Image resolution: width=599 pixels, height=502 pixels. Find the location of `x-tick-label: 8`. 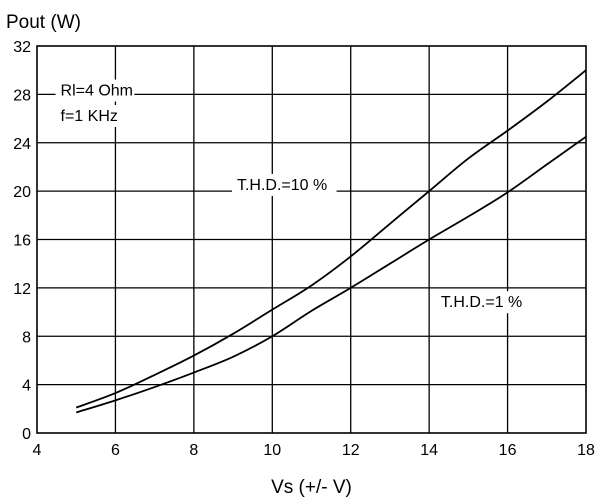

x-tick-label: 8 is located at coordinates (193, 450).